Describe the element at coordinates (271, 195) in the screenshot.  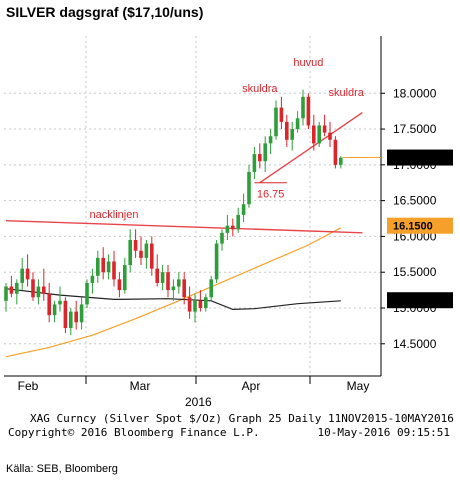
I see `annotation-low-value: 16.75` at that location.